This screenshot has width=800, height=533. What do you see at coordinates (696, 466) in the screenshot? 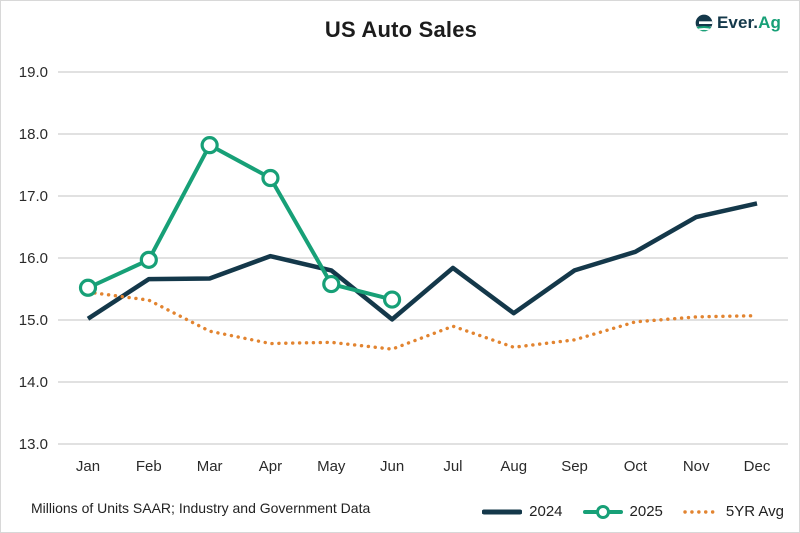
I see `x-axis-tick-label: Nov` at bounding box center [696, 466].